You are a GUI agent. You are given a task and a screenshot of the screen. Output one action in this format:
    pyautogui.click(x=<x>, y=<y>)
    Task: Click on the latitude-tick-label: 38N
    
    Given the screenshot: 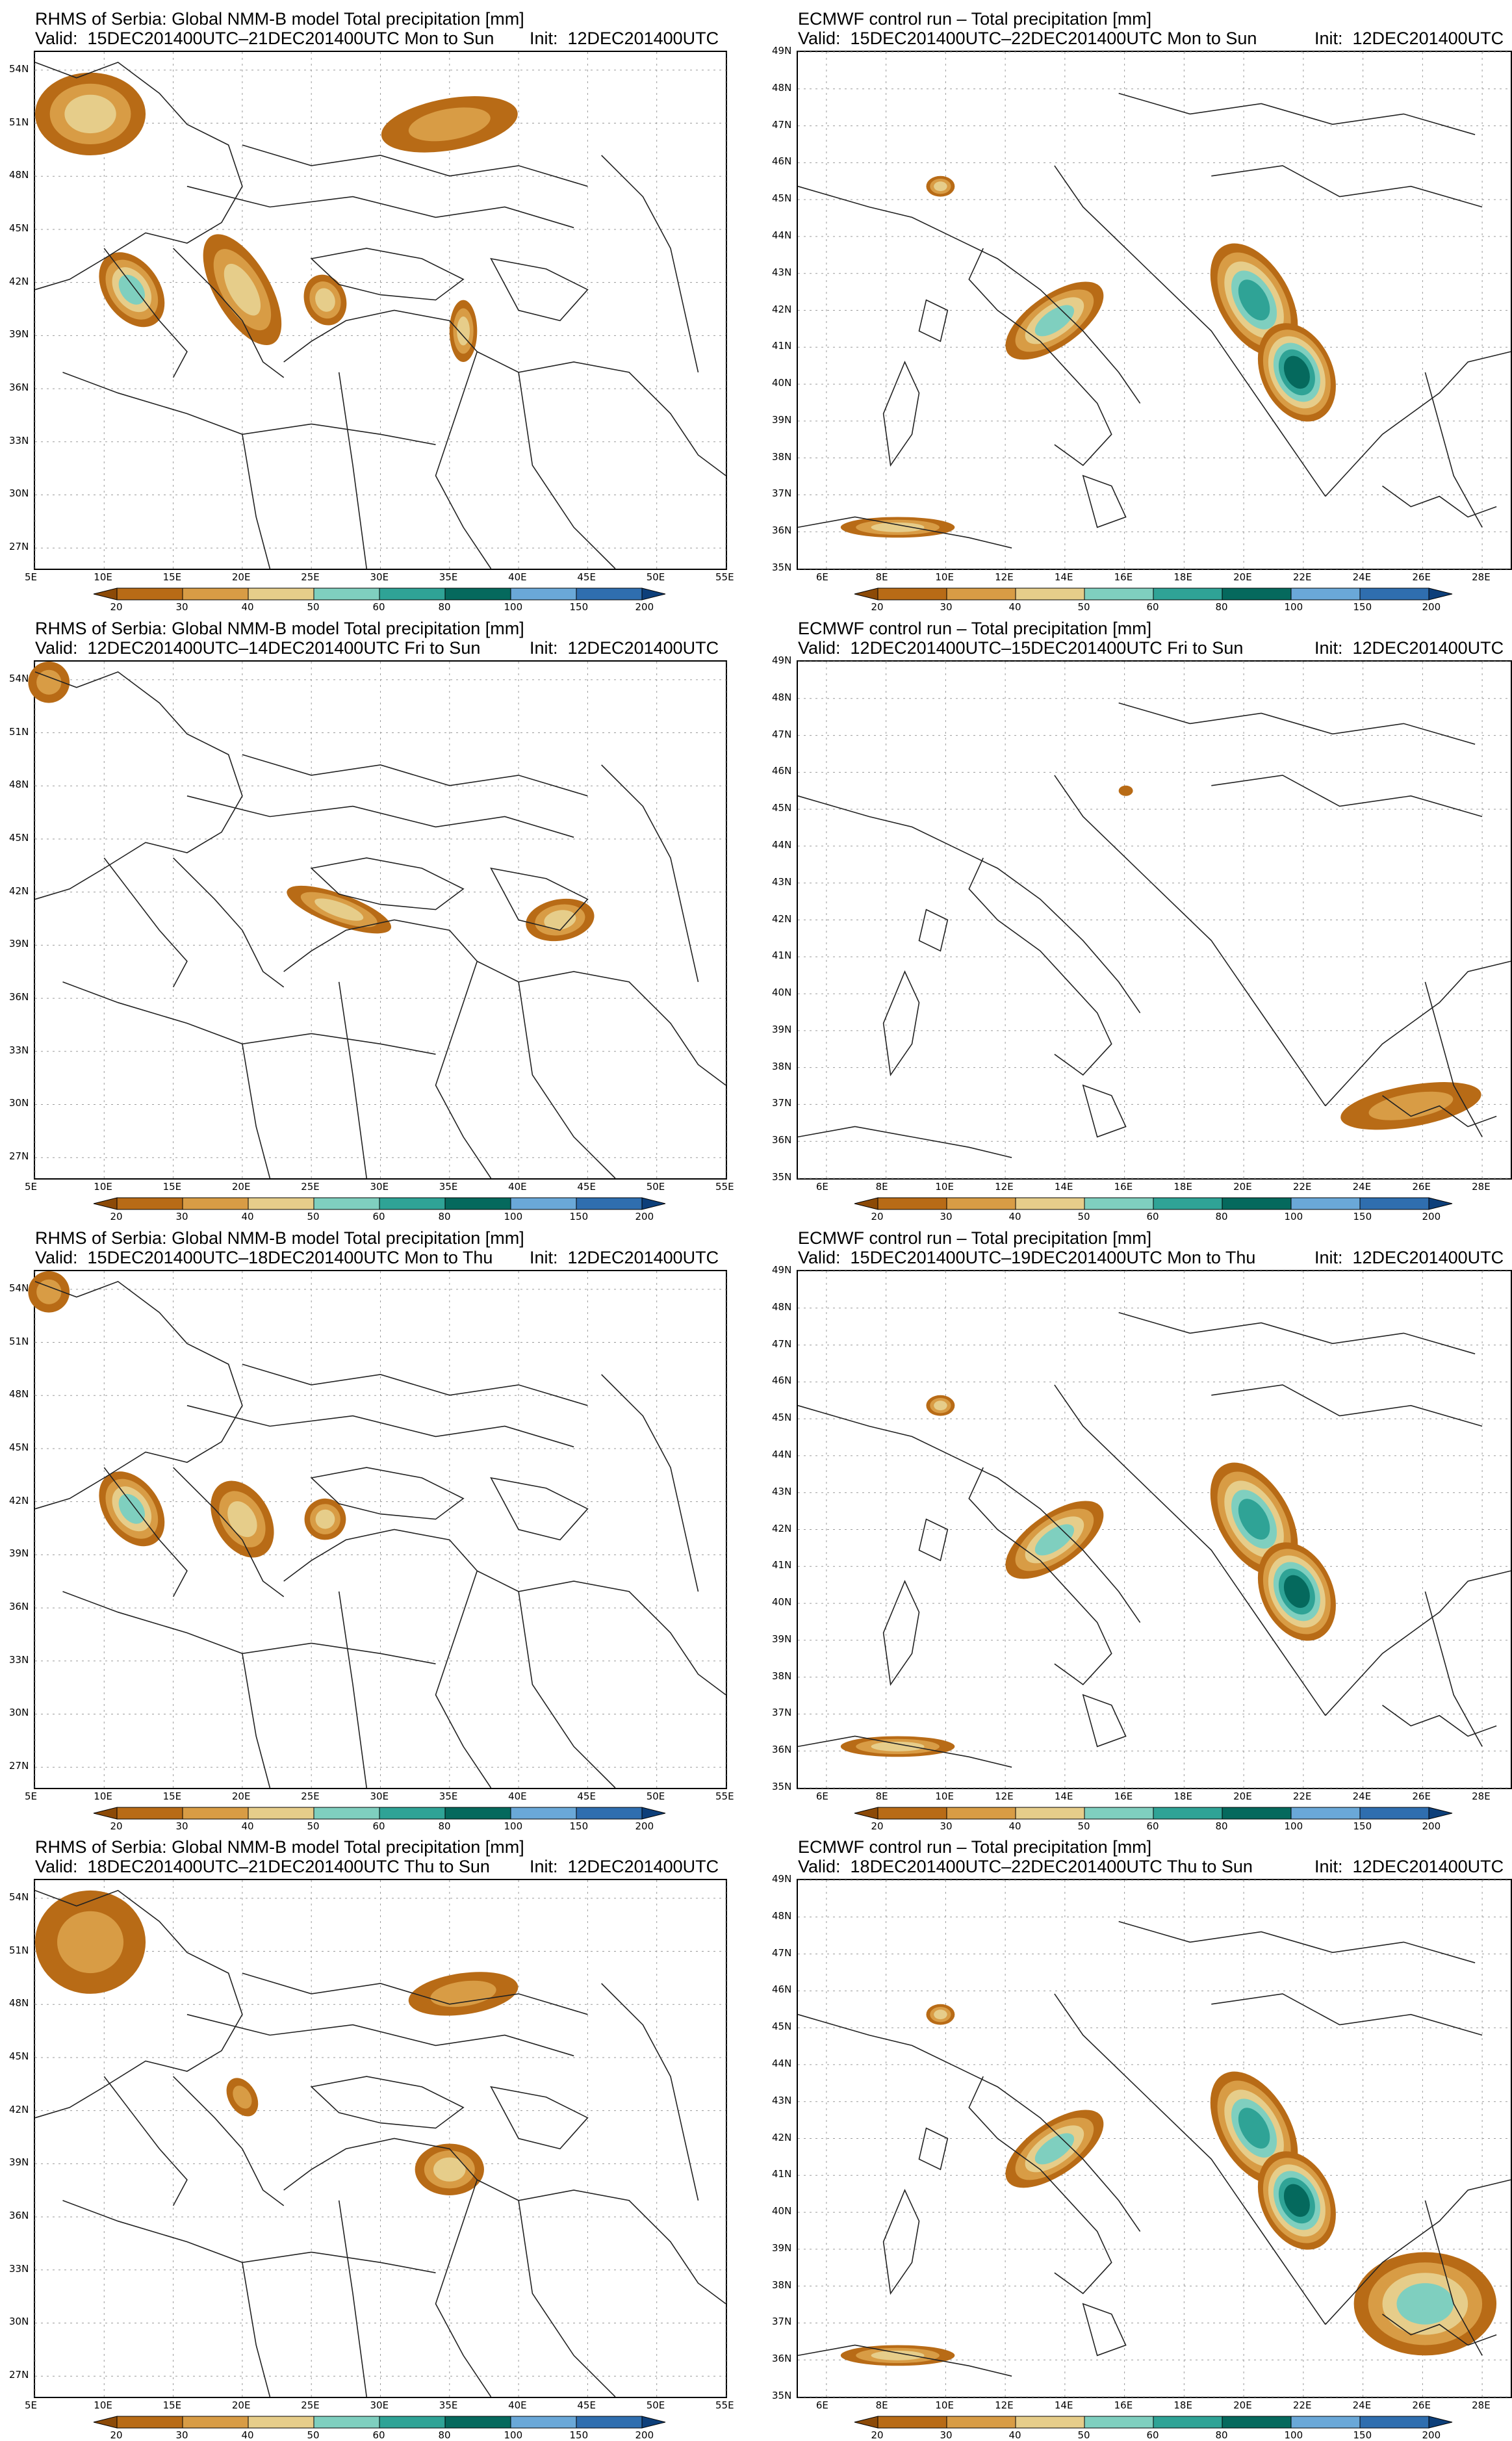 What is the action you would take?
    pyautogui.click(x=782, y=456)
    